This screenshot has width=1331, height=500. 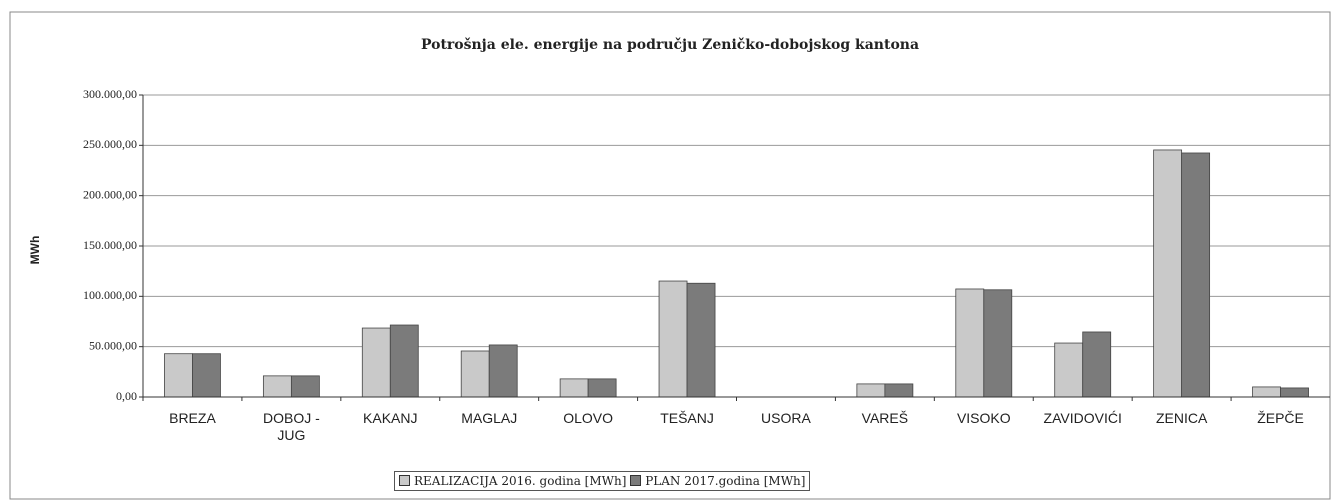 I want to click on legend-label: PLAN 2017.godina [MWh], so click(x=725, y=481).